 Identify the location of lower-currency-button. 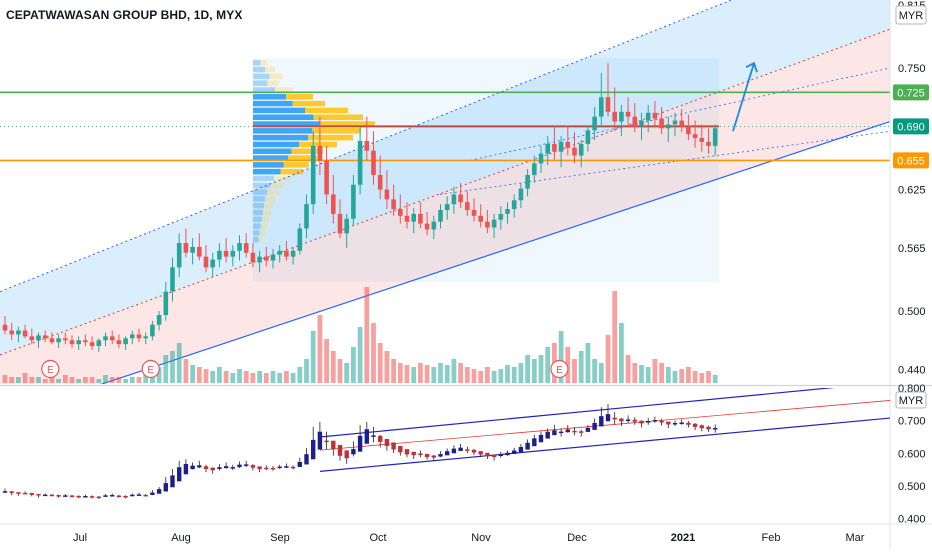
(911, 400).